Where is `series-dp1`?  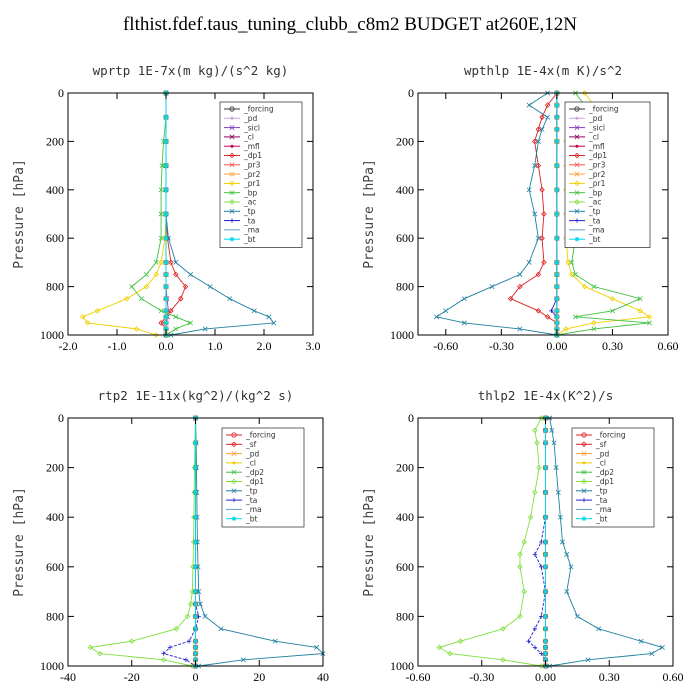
series-dp1 is located at coordinates (143, 542).